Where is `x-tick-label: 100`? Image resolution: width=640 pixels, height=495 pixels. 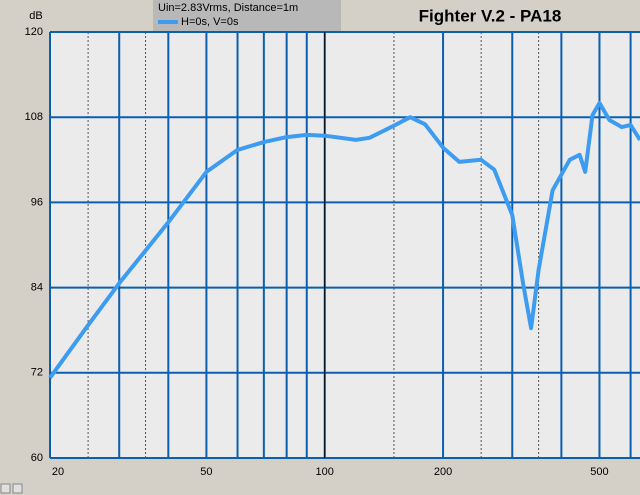 x-tick-label: 100 is located at coordinates (325, 472).